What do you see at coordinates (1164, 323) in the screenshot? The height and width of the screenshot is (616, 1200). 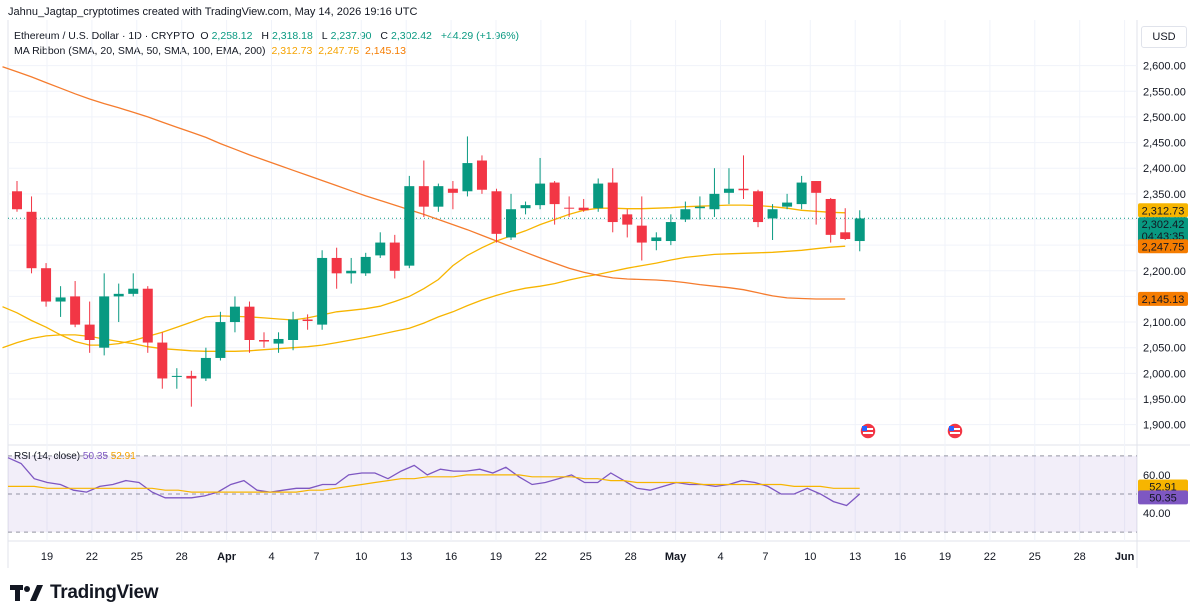 I see `price-tick-label: 2,100.00` at bounding box center [1164, 323].